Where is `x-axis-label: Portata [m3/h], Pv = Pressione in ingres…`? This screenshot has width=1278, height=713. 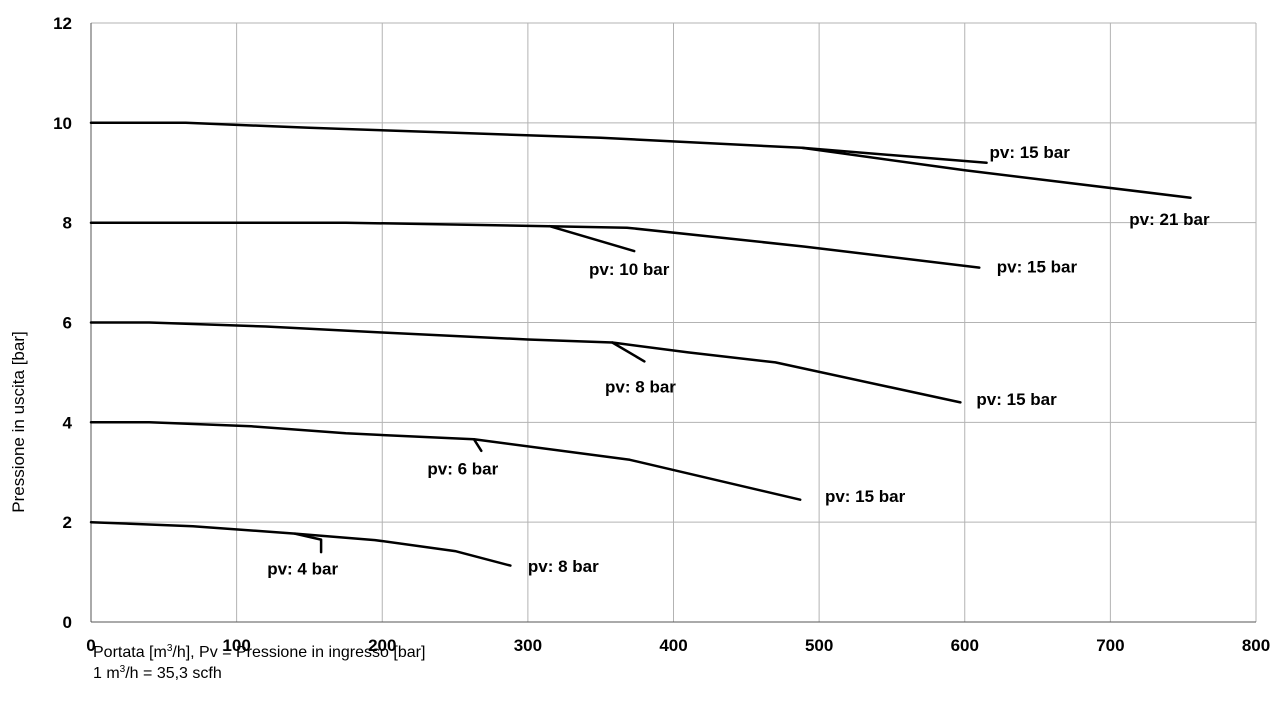
x-axis-label: Portata [m3/h], Pv = Pressione in ingres… is located at coordinates (259, 663).